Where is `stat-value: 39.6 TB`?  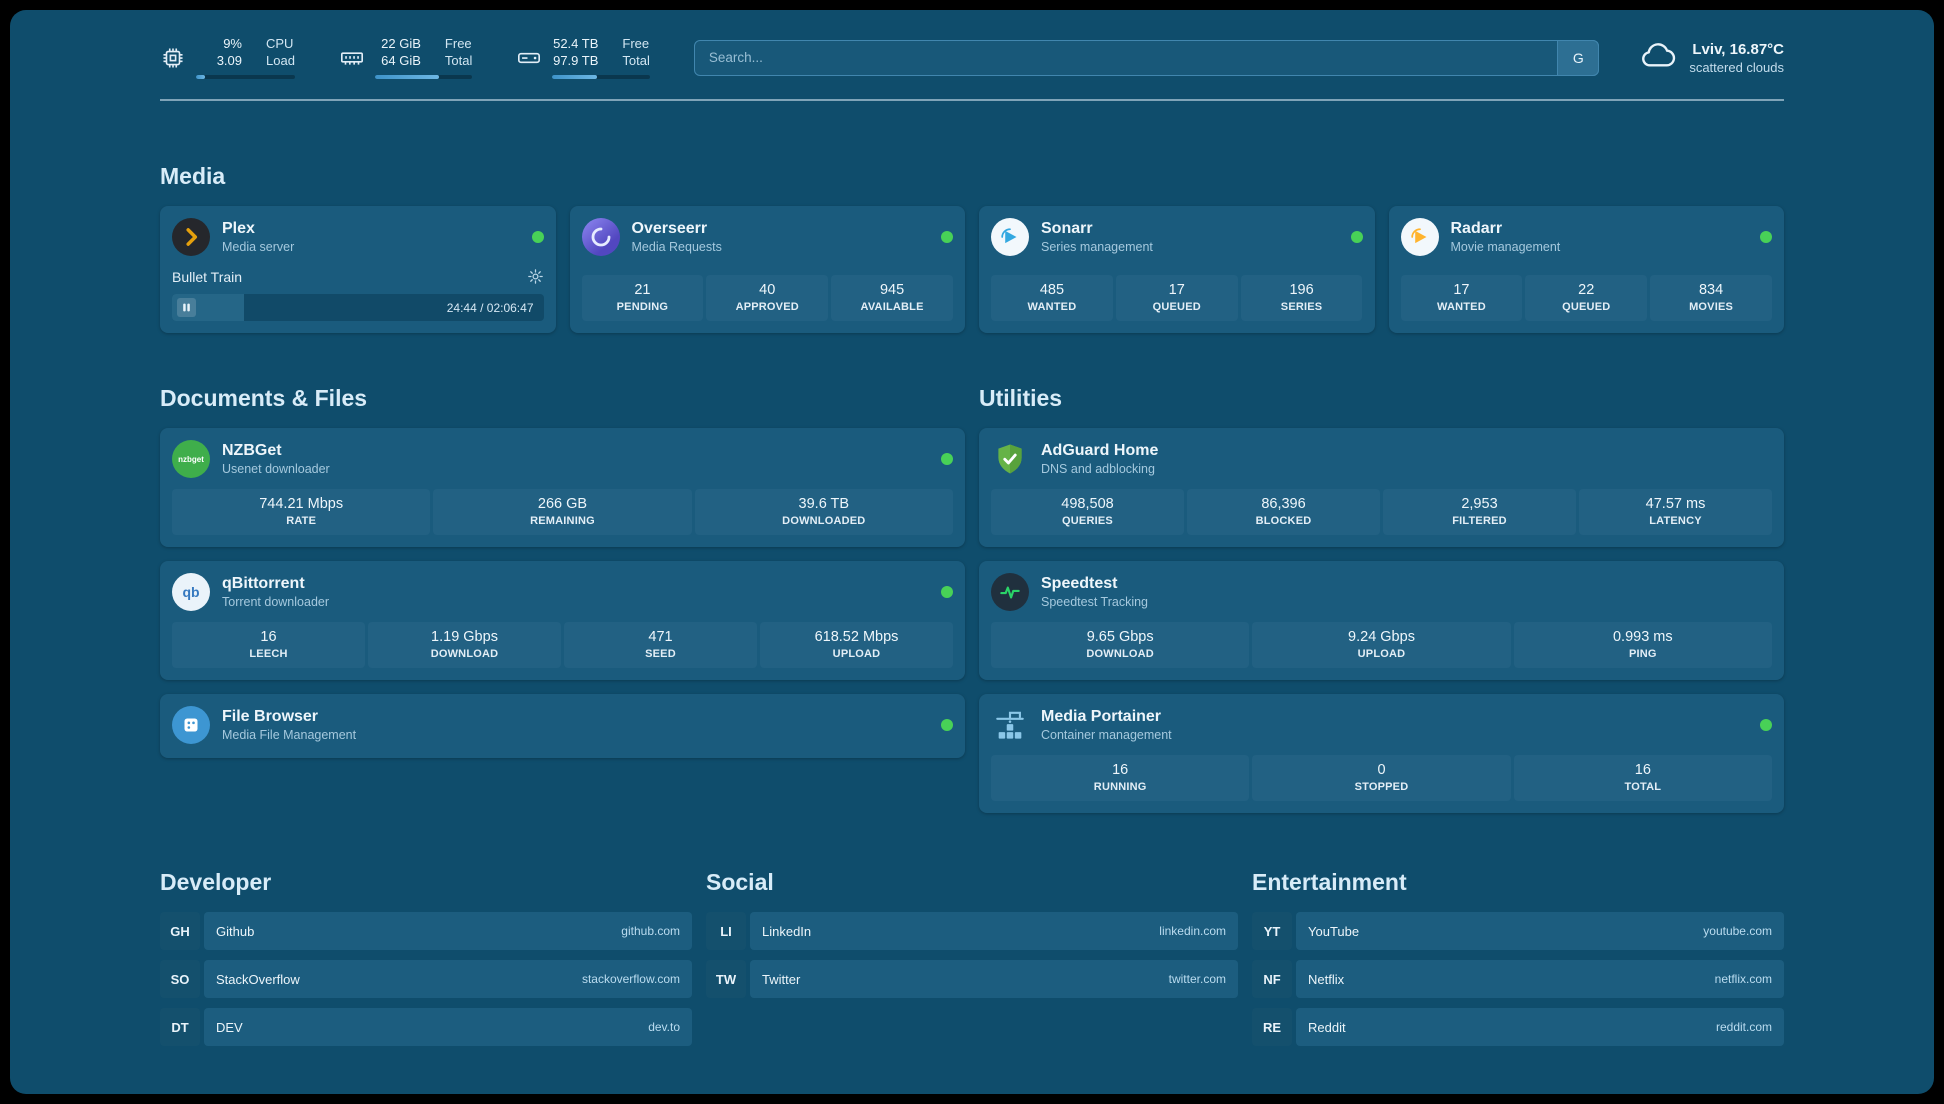
stat-value: 39.6 TB is located at coordinates (824, 504).